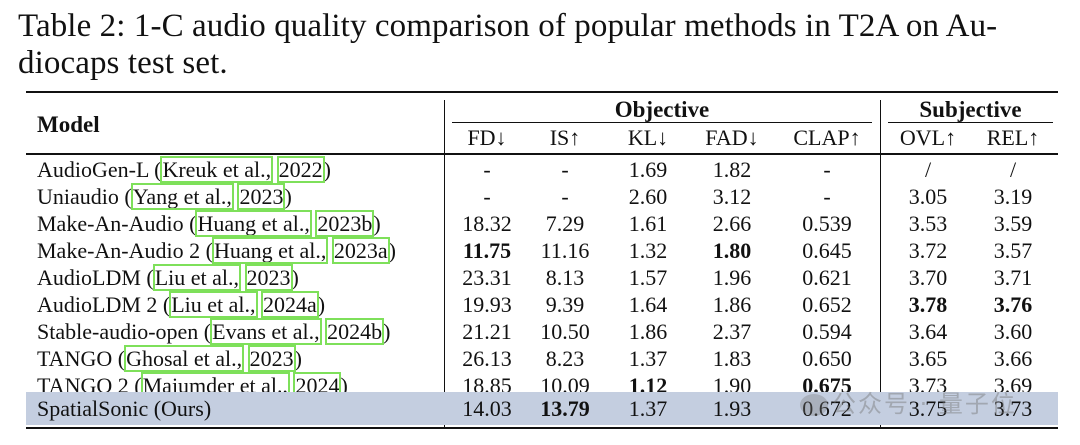 The width and height of the screenshot is (1080, 445). I want to click on model-cell: Stable-audio-open (Evans et al., 2024b), so click(214, 331).